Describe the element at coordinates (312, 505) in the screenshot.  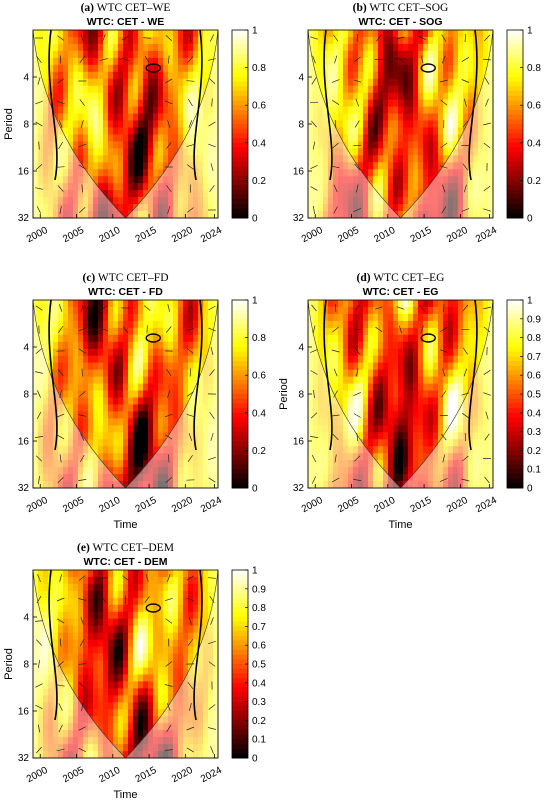
I see `x-tick-label: 2000` at that location.